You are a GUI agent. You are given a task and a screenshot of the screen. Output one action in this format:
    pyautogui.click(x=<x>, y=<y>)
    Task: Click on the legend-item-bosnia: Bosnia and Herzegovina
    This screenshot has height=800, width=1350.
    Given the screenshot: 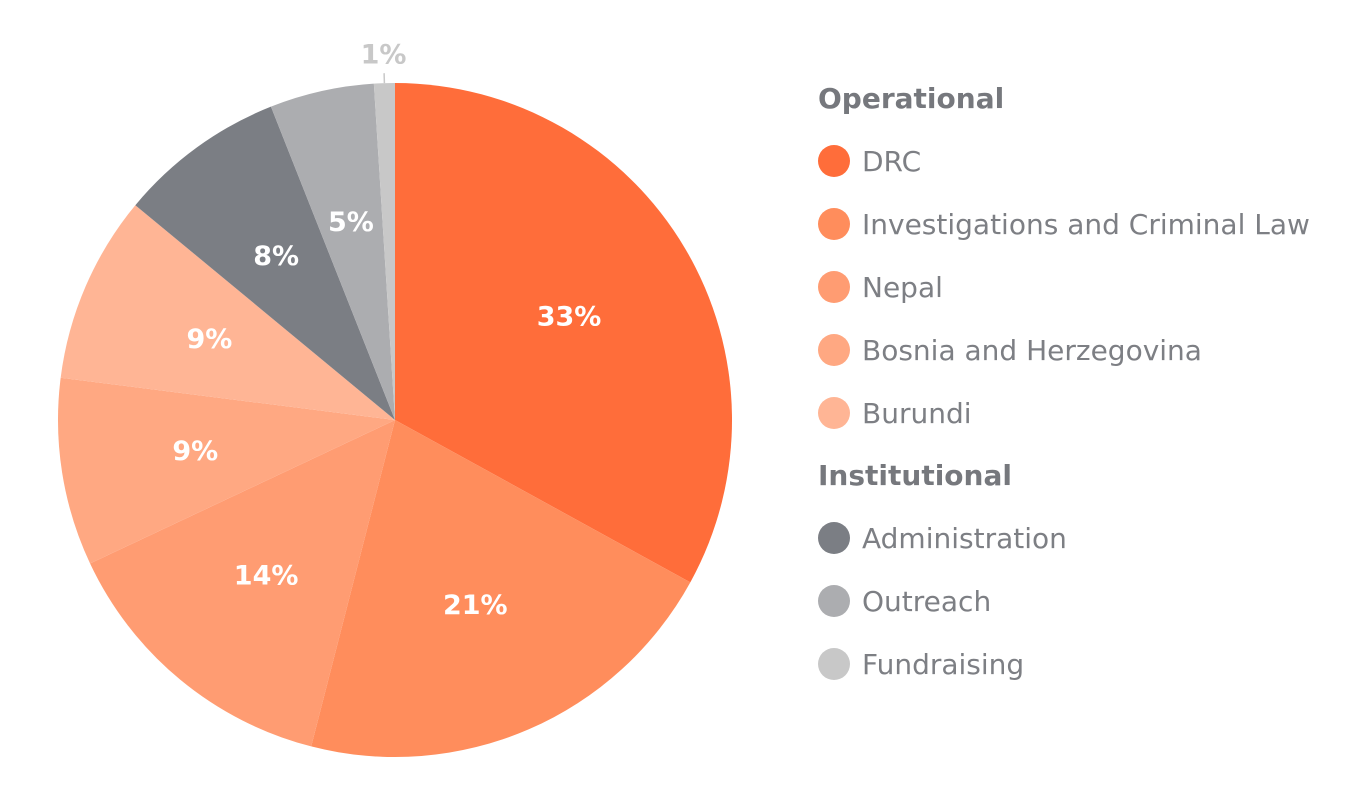 What is the action you would take?
    pyautogui.click(x=1078, y=350)
    